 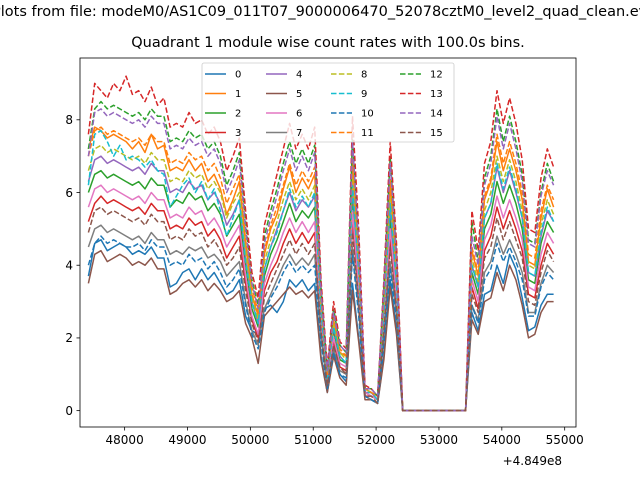 I want to click on y-tick-label: 6, so click(x=69, y=193).